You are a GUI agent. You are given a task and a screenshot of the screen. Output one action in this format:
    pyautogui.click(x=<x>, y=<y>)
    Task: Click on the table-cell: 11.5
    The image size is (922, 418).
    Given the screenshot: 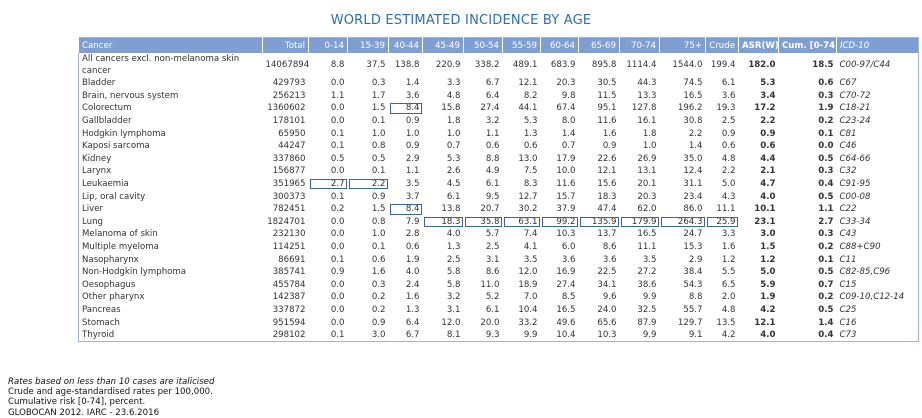 What is the action you would take?
    pyautogui.click(x=607, y=95)
    